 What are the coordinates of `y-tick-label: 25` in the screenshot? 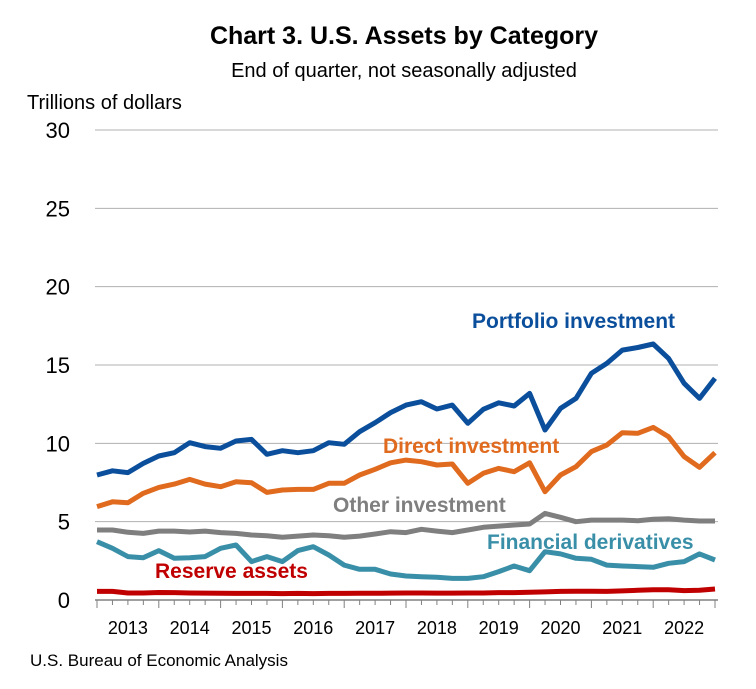 It's located at (58, 208).